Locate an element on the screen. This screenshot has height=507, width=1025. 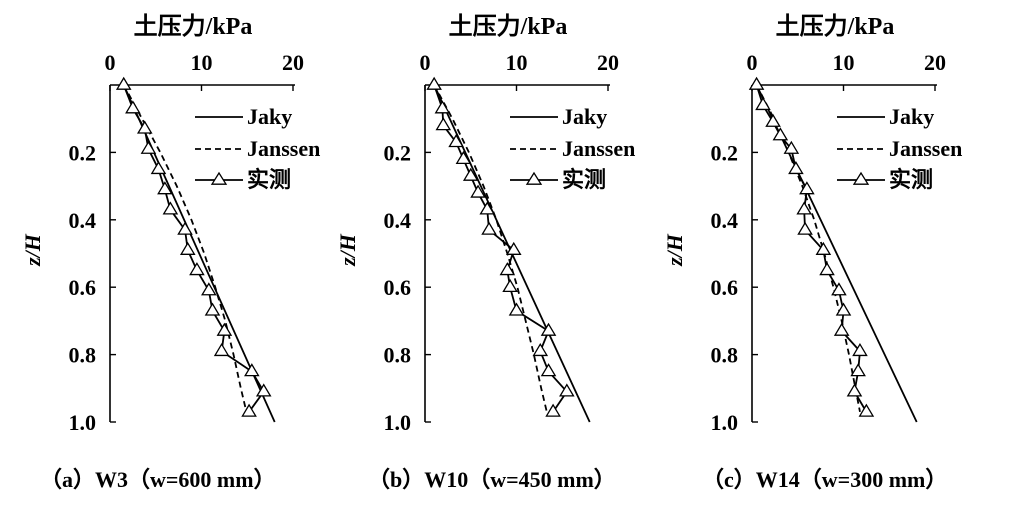
panel-caption: （a）W3（w=600 mm） is located at coordinates (158, 479).